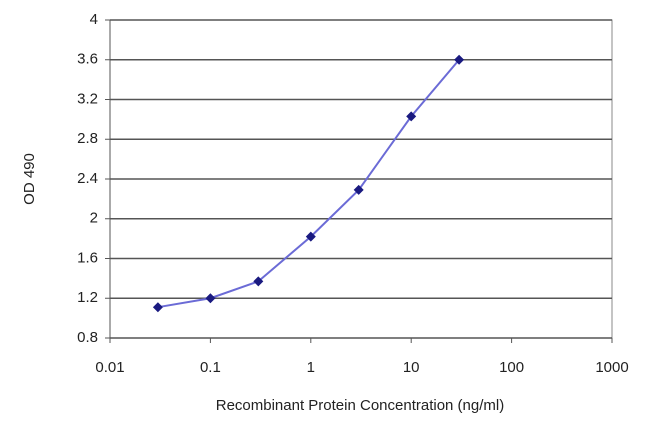  What do you see at coordinates (210, 367) in the screenshot?
I see `x-tick-label: 0.1` at bounding box center [210, 367].